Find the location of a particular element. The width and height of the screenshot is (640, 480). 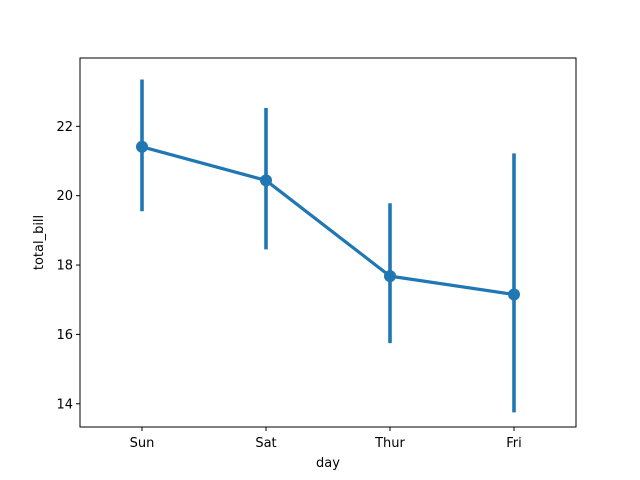

data-point-fri is located at coordinates (514, 294).